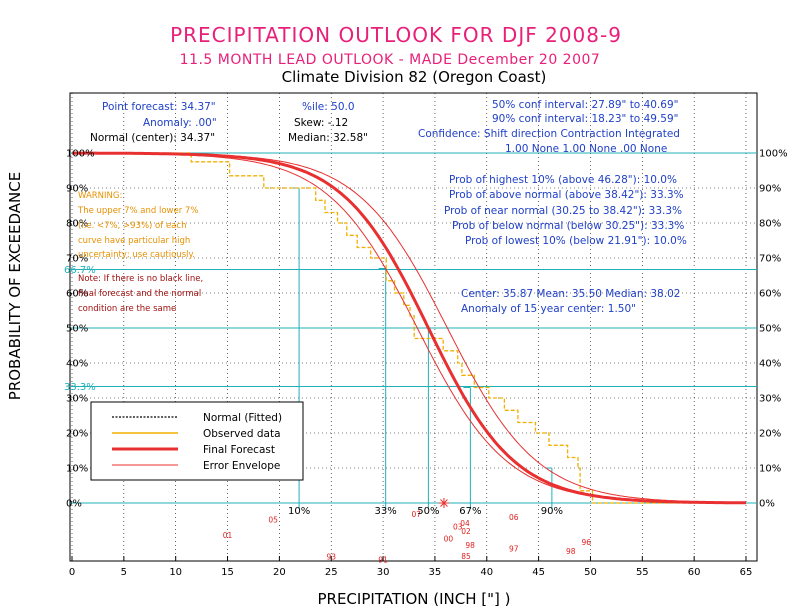  What do you see at coordinates (514, 548) in the screenshot?
I see `year-label: 97` at bounding box center [514, 548].